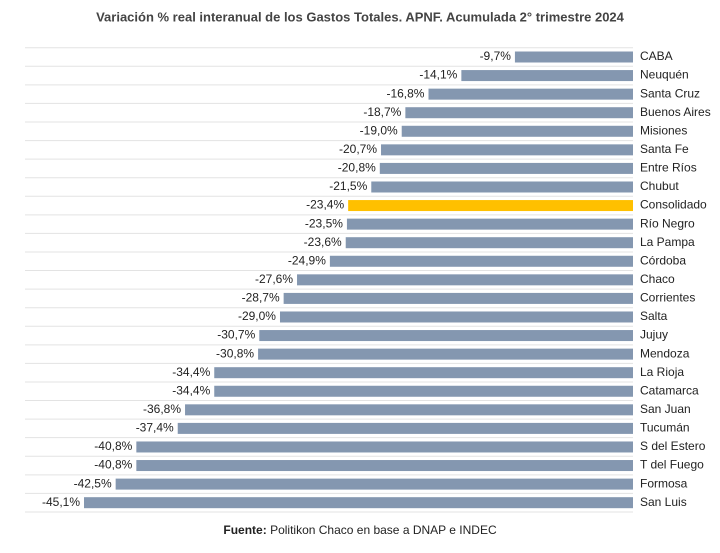  What do you see at coordinates (379, 130) in the screenshot?
I see `value-label: -19,0%` at bounding box center [379, 130].